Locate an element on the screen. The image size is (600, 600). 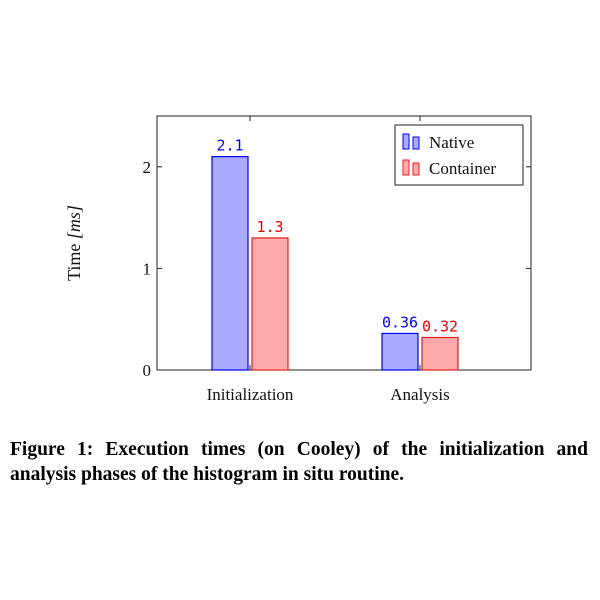
data-label-container: 1.3 is located at coordinates (269, 227).